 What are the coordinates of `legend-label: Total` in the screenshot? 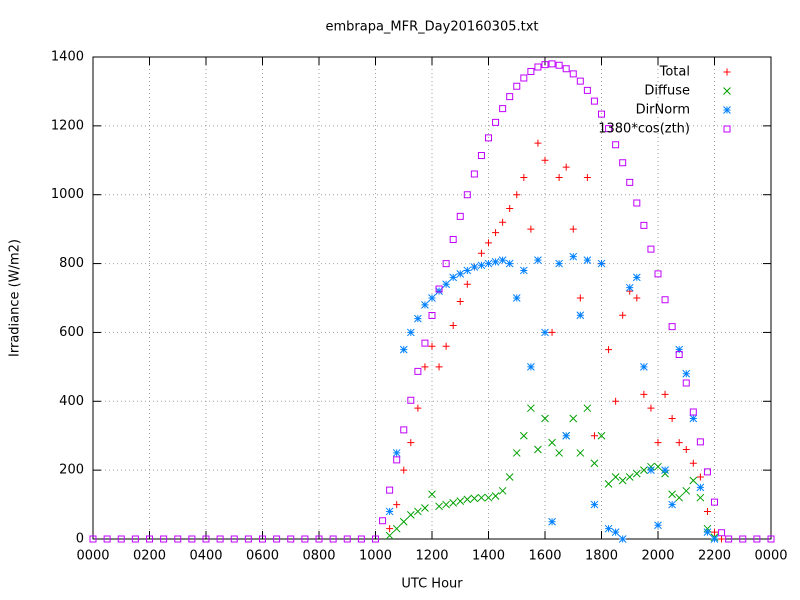 It's located at (674, 72).